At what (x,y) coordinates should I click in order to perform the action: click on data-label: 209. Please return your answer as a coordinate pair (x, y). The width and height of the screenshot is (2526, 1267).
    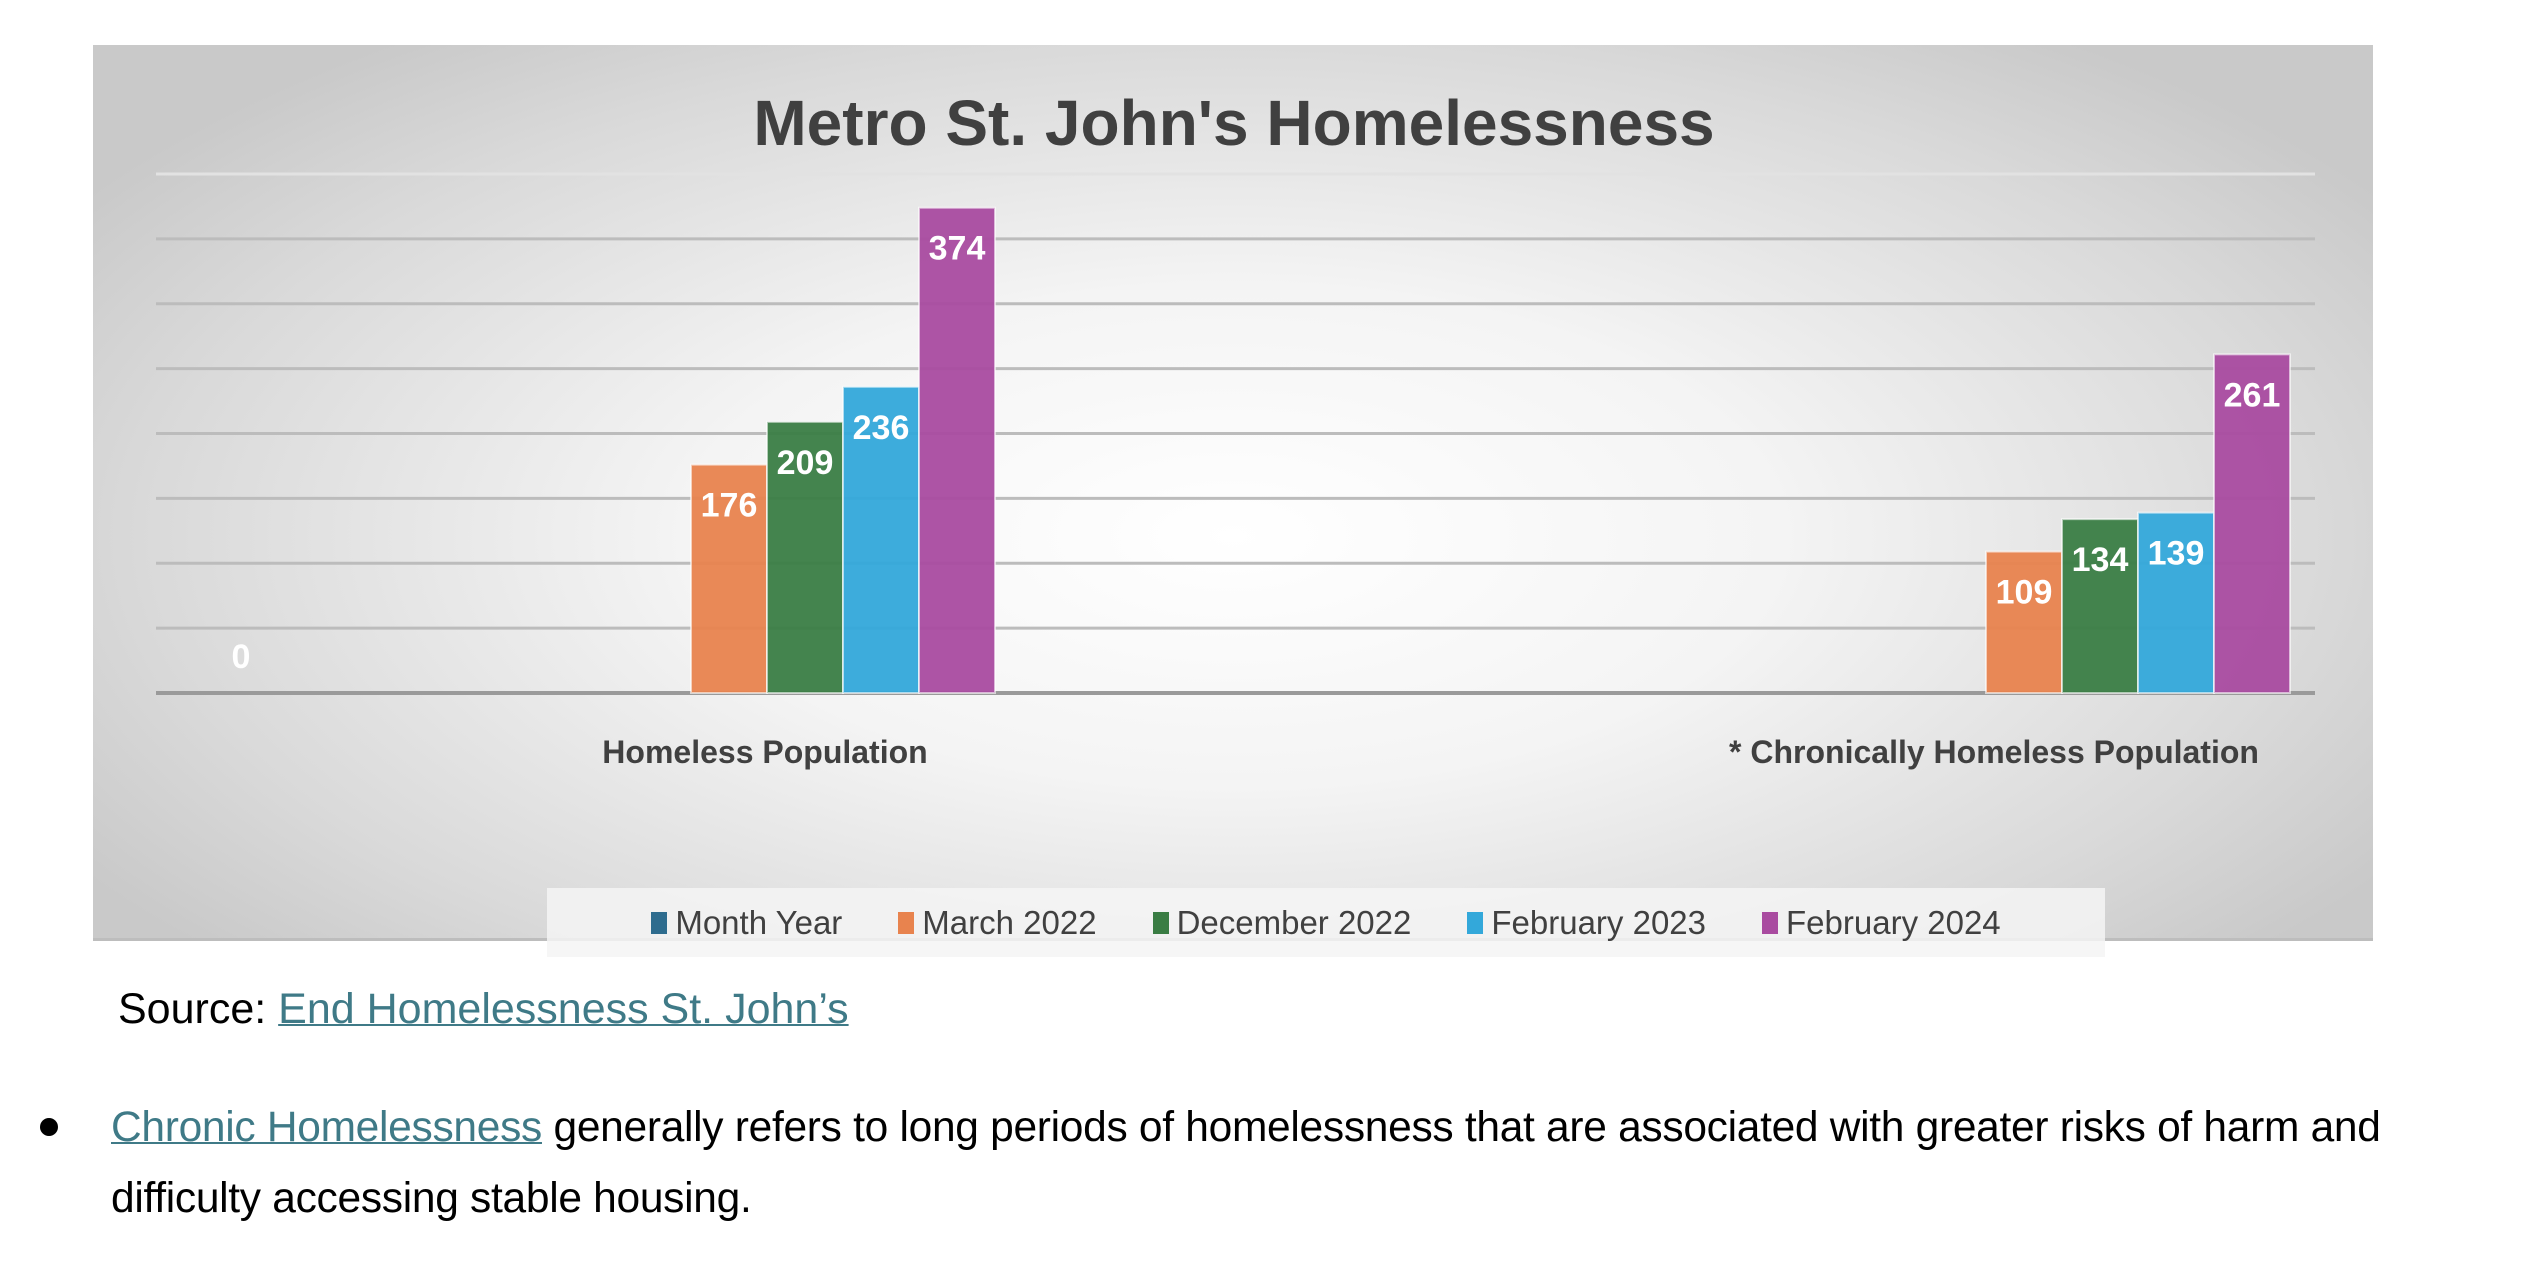
    Looking at the image, I should click on (805, 463).